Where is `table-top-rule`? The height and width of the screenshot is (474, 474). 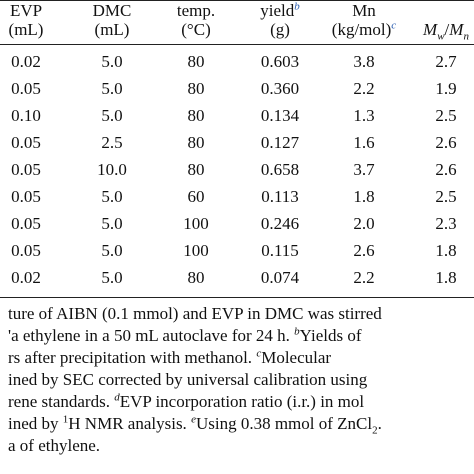
table-top-rule is located at coordinates (237, 0).